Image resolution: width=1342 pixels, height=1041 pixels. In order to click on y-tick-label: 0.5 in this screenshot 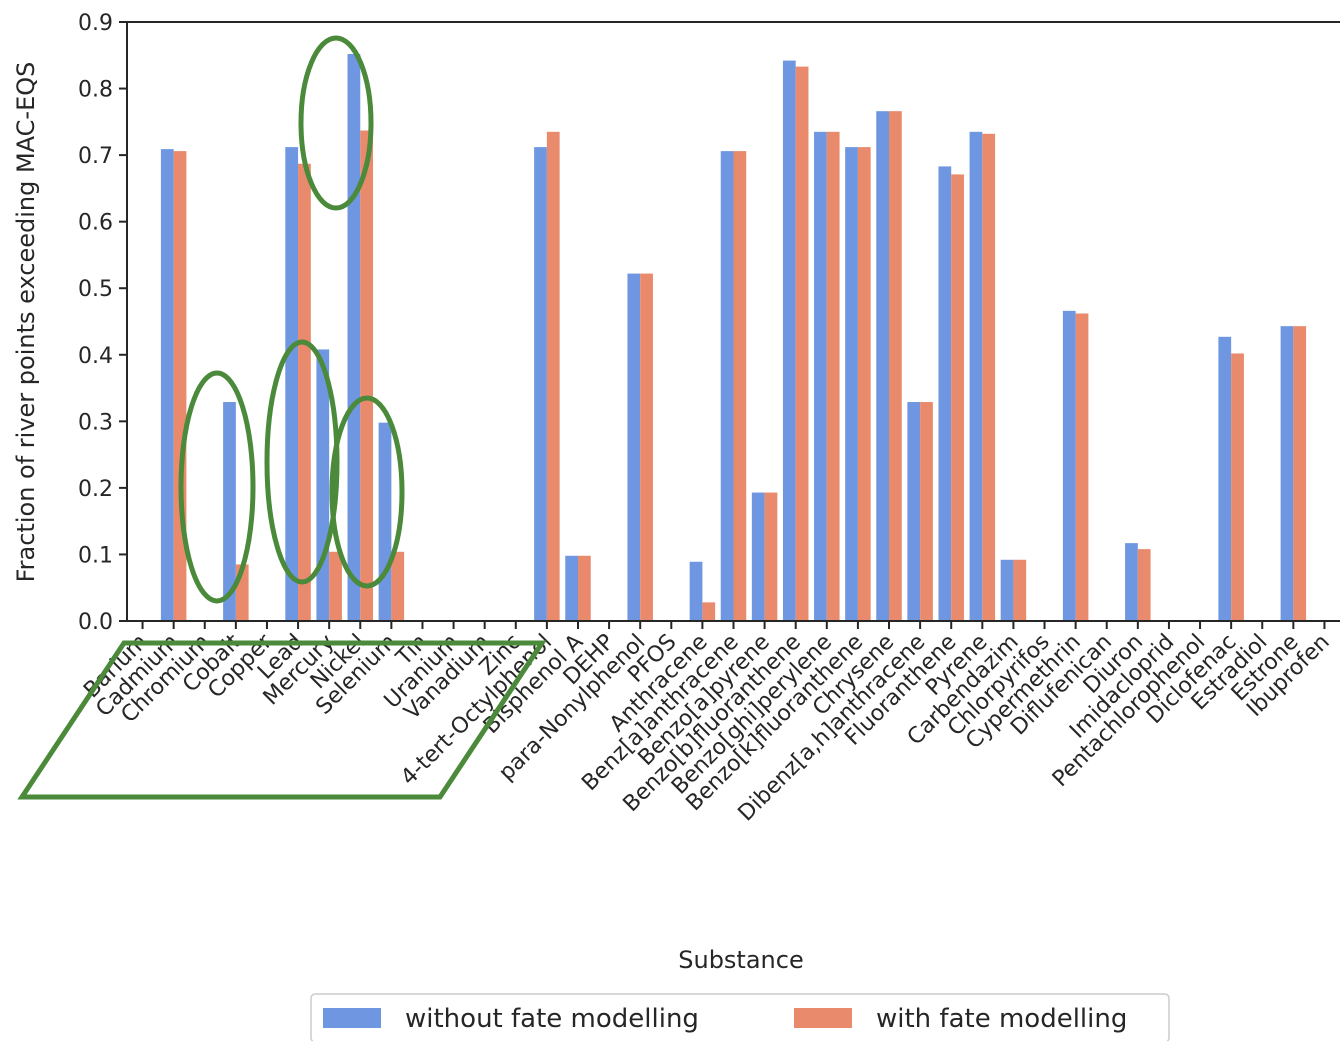, I will do `click(95, 289)`.